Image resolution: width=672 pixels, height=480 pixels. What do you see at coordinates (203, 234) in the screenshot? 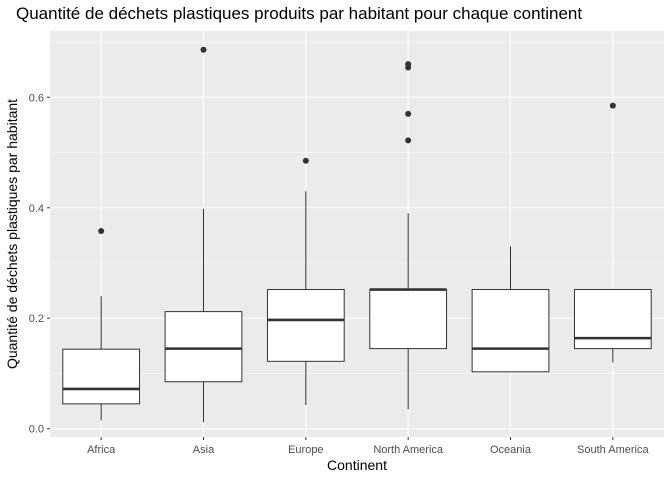
I see `box-asia` at bounding box center [203, 234].